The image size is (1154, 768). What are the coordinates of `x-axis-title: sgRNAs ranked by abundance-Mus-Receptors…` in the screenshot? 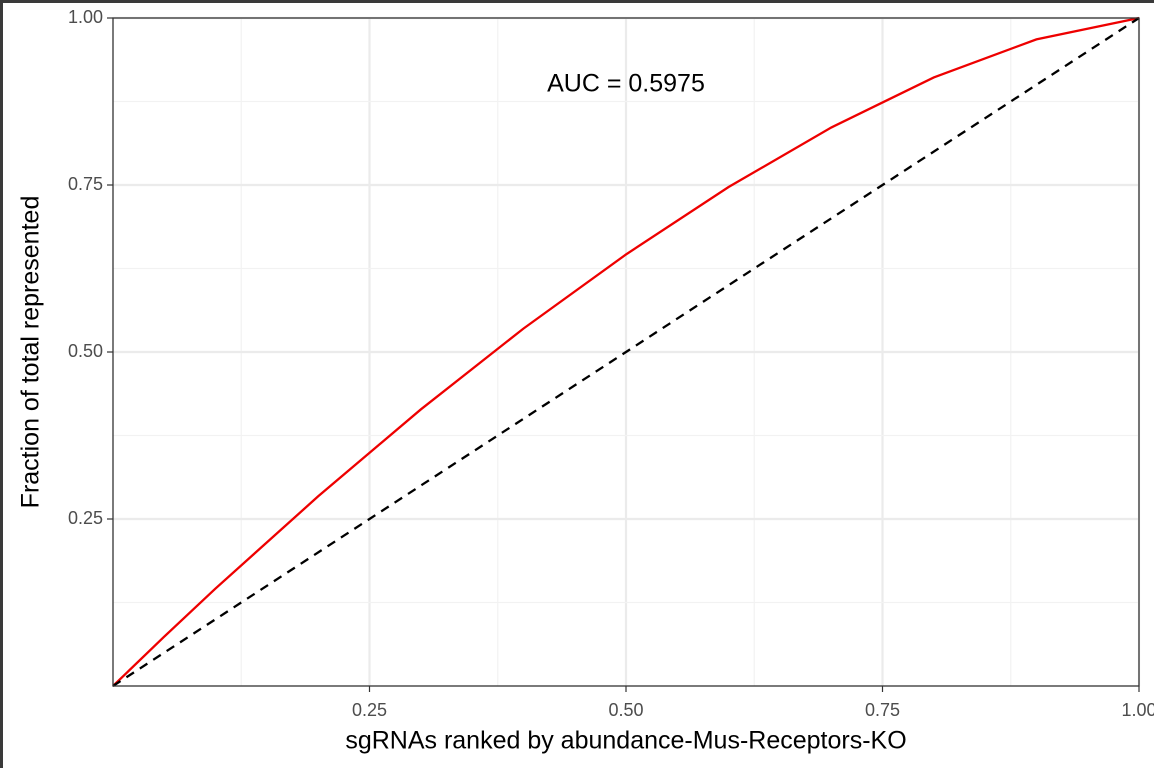 It's located at (625, 741).